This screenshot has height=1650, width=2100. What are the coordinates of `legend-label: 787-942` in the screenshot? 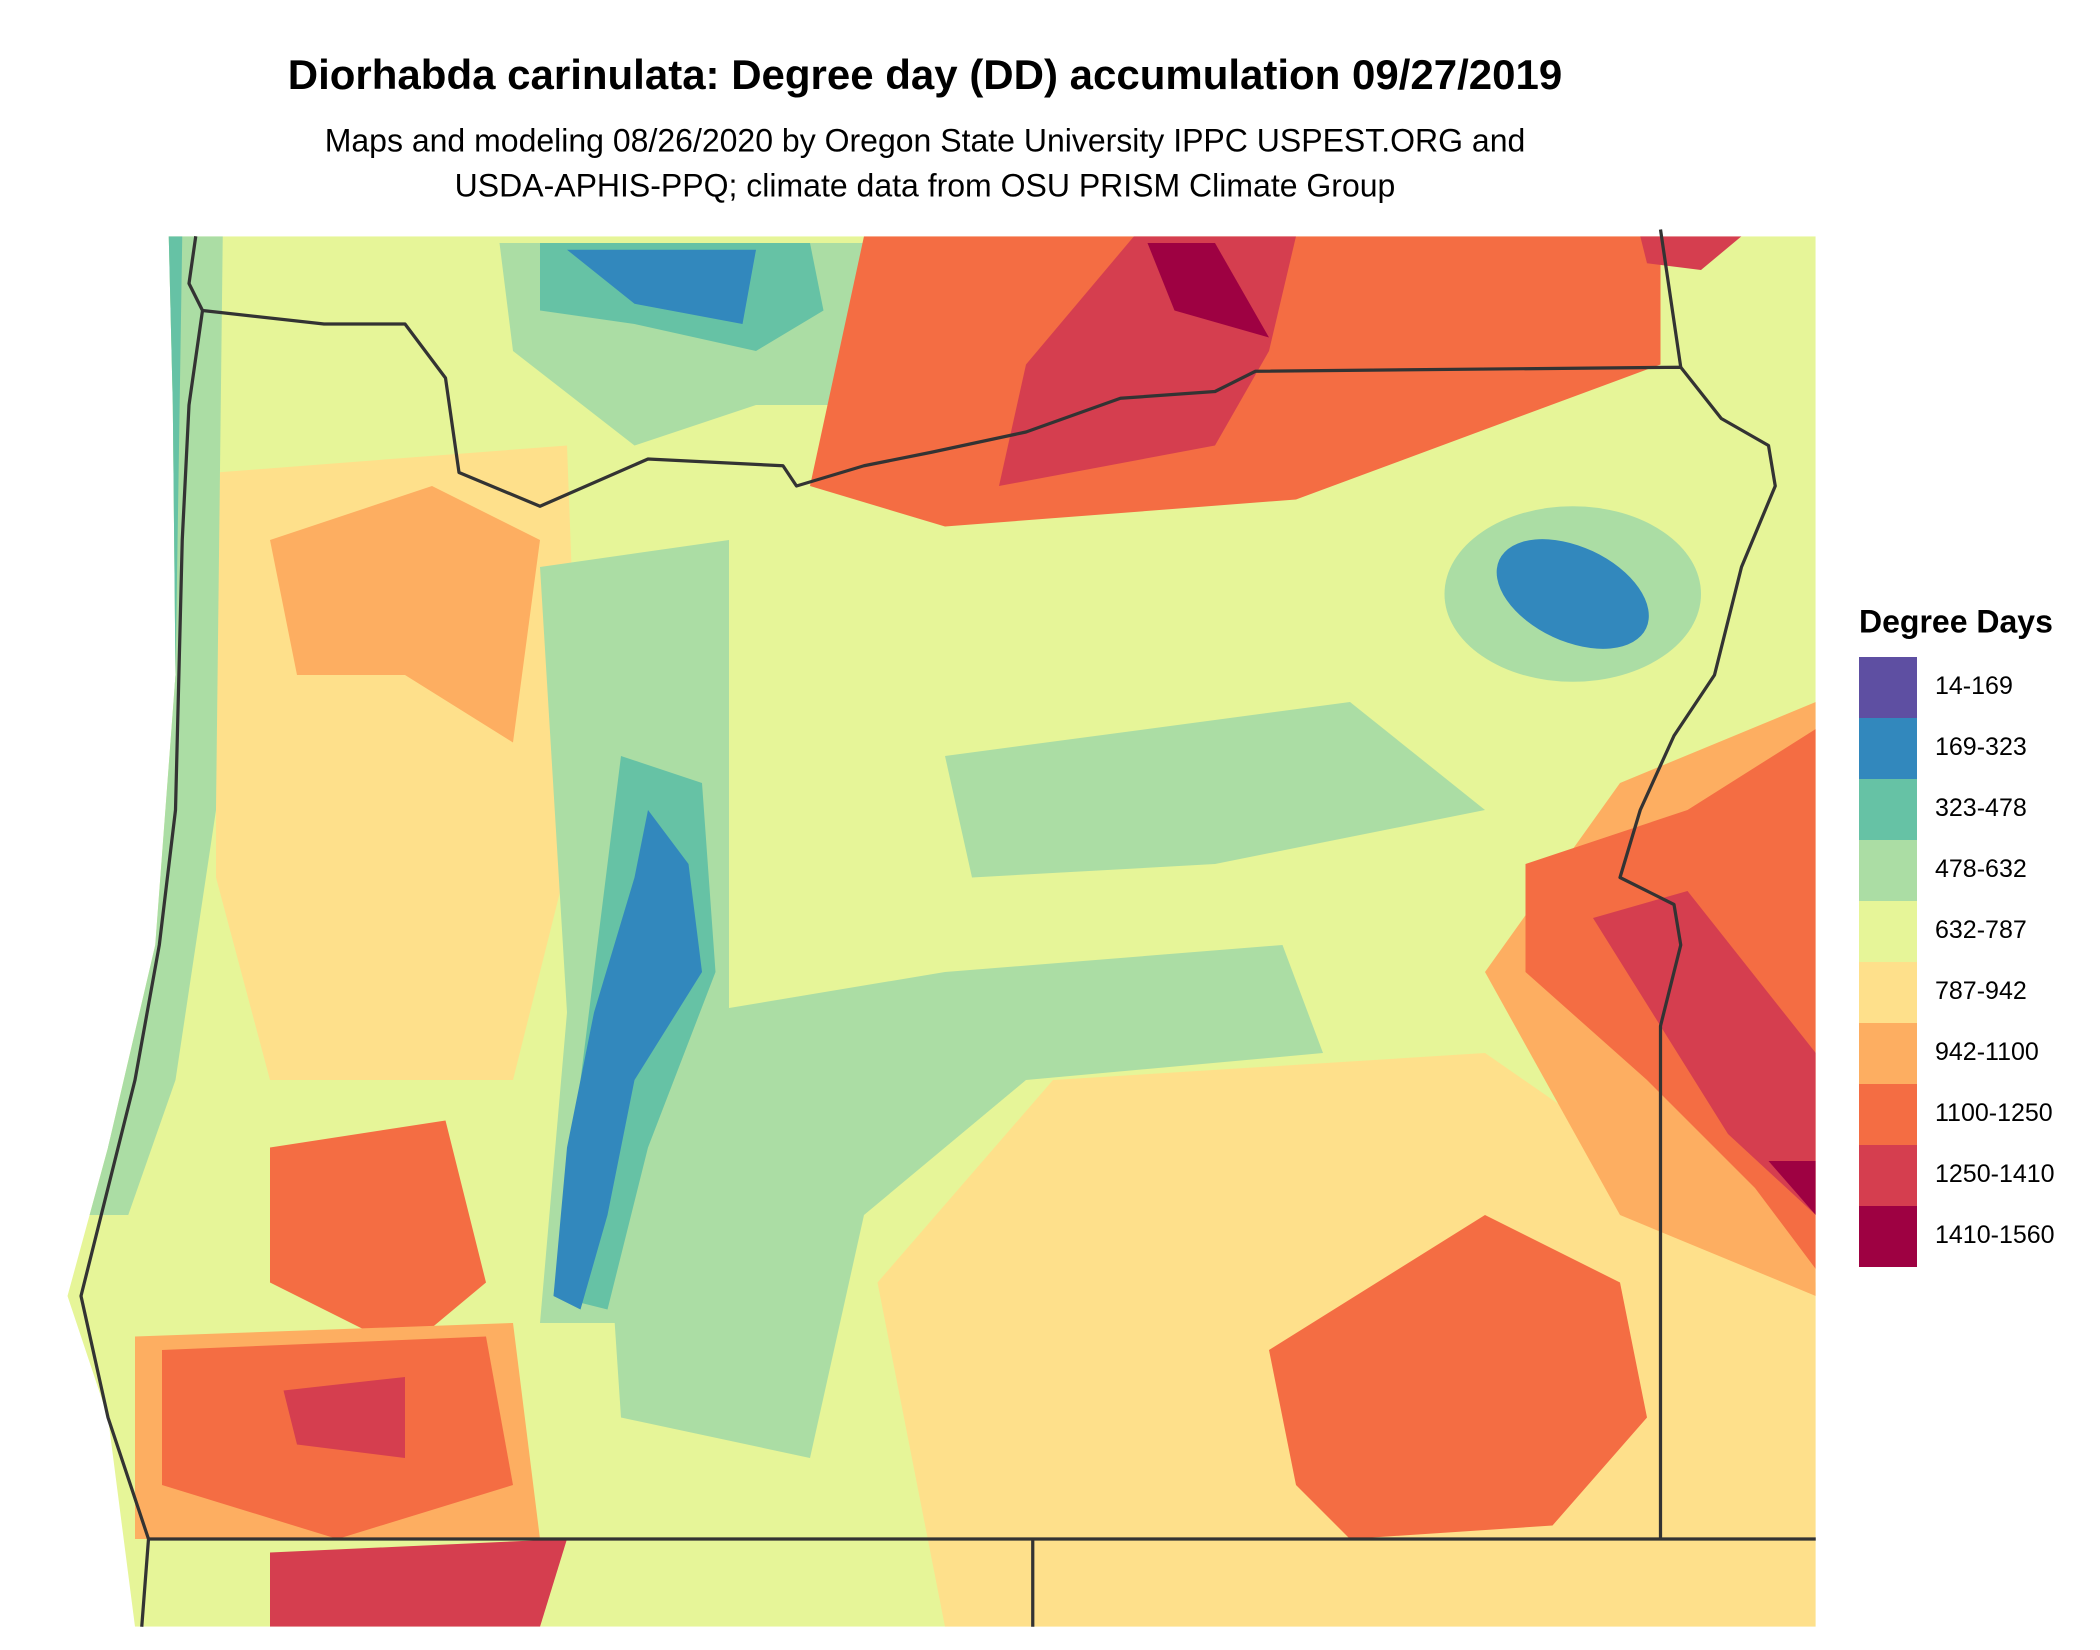 It's located at (1981, 991).